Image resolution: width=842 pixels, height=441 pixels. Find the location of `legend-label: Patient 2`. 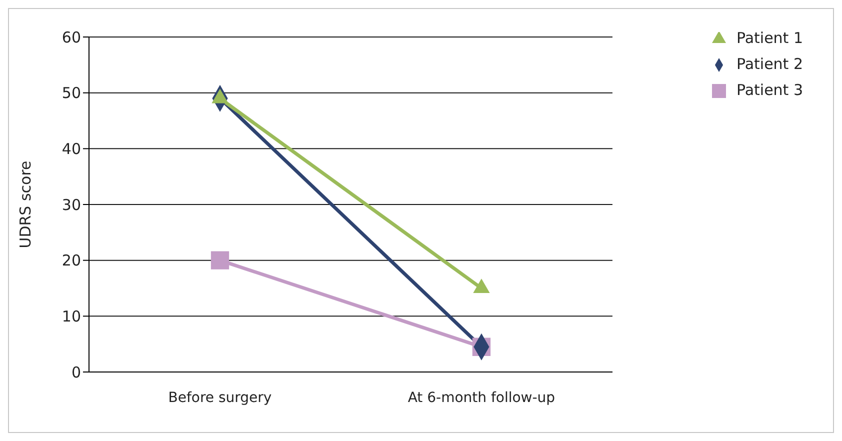

legend-label: Patient 2 is located at coordinates (769, 64).